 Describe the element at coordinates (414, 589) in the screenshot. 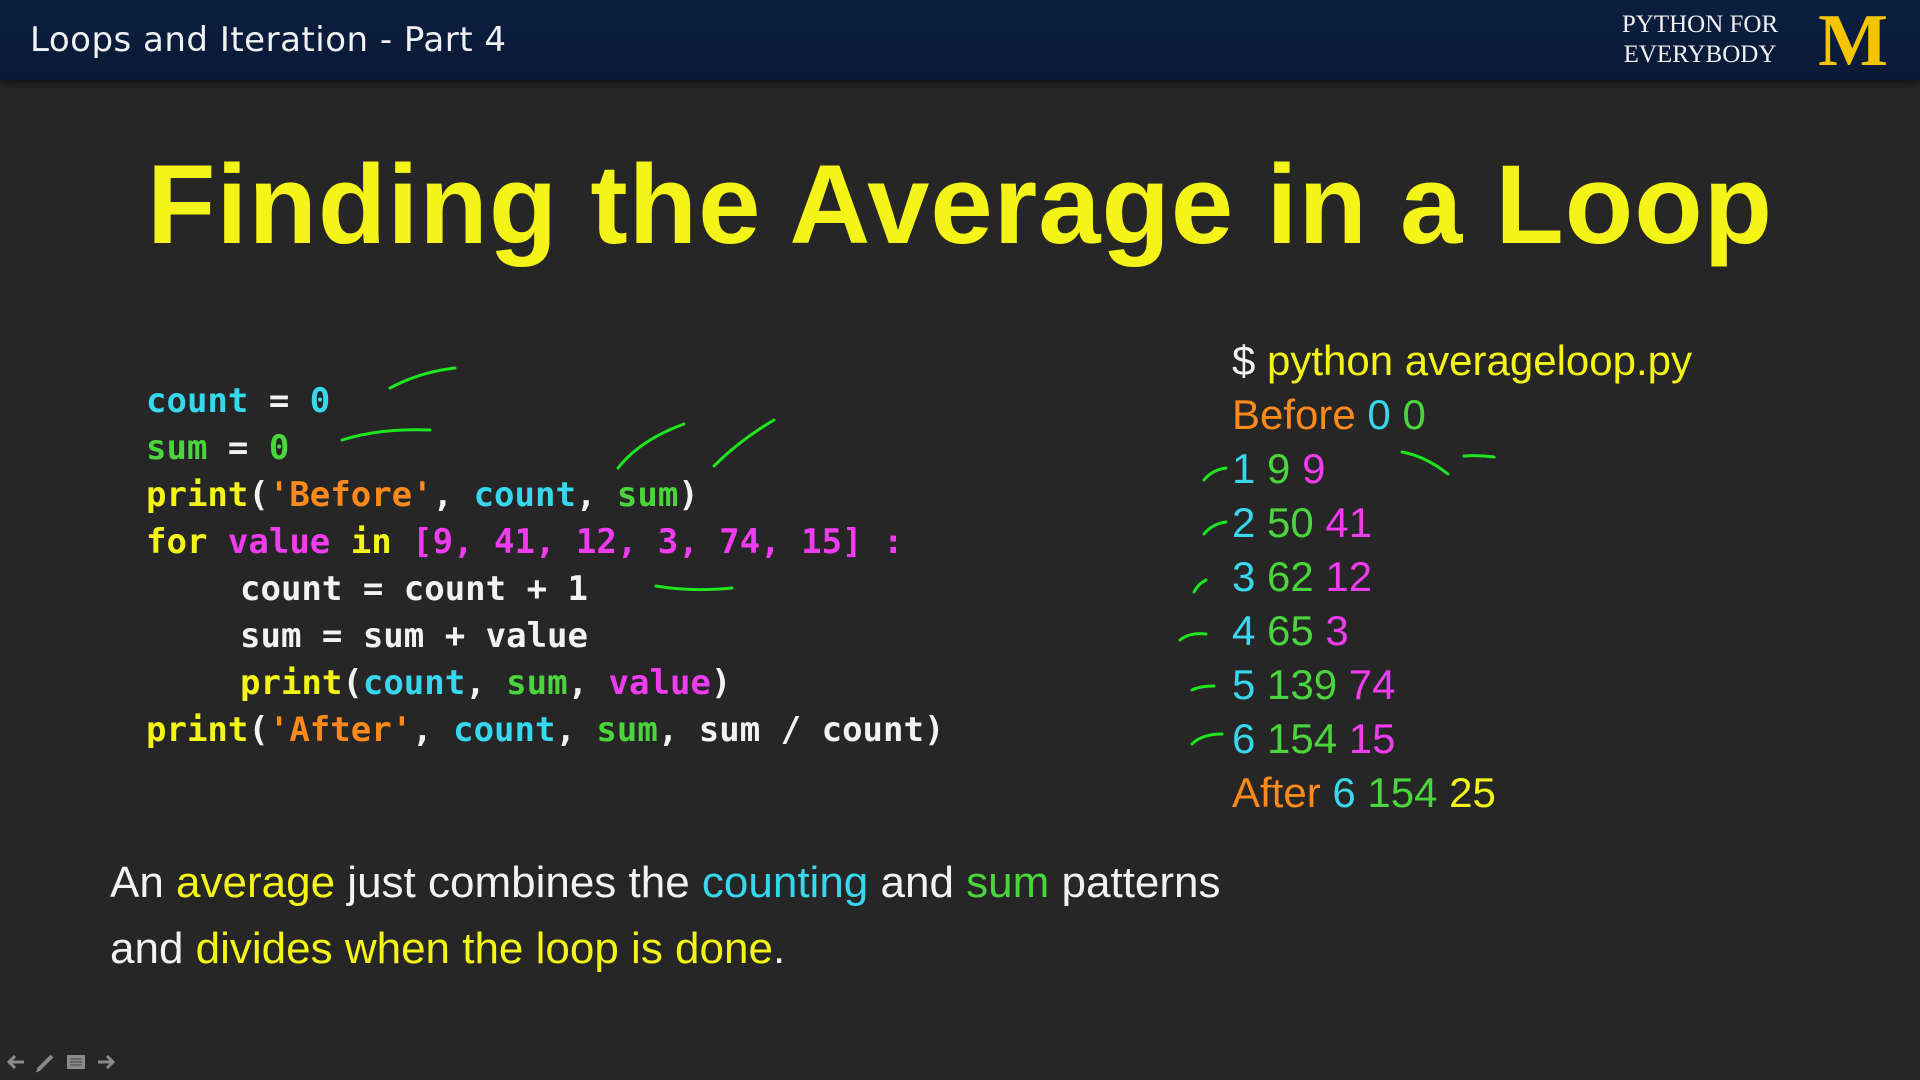

I see `code-line-token: count = count + 1` at that location.